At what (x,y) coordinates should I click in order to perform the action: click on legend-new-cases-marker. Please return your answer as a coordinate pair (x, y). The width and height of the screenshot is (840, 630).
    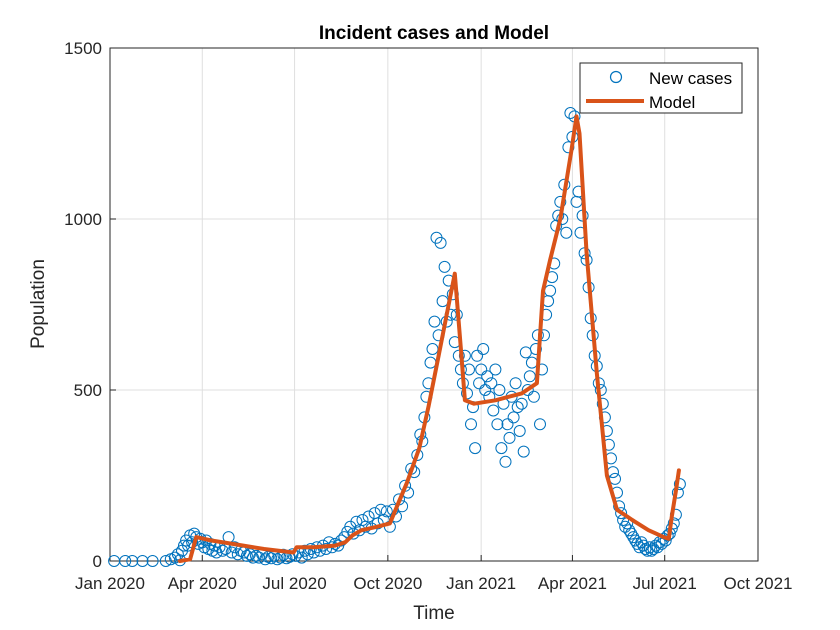
    Looking at the image, I should click on (616, 77).